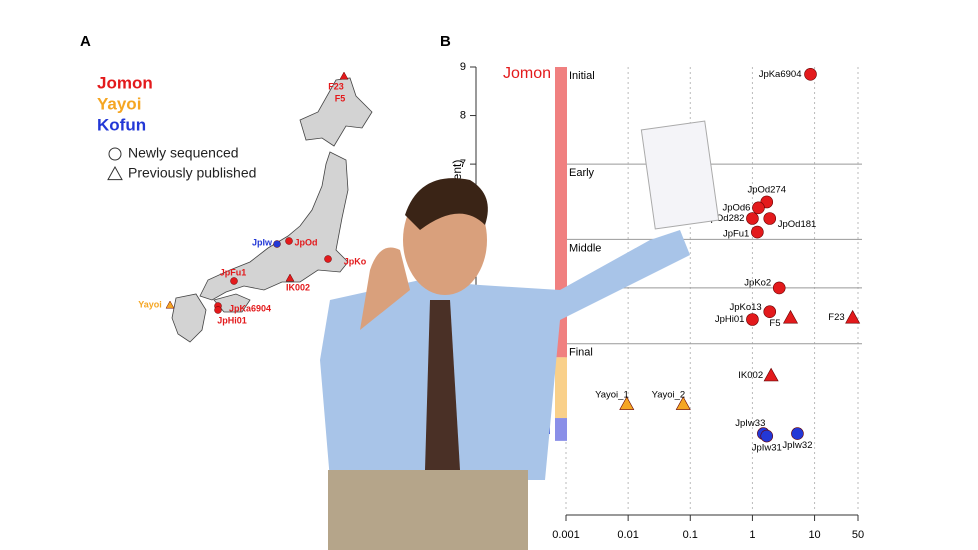  I want to click on point-label: JpIw32, so click(797, 445).